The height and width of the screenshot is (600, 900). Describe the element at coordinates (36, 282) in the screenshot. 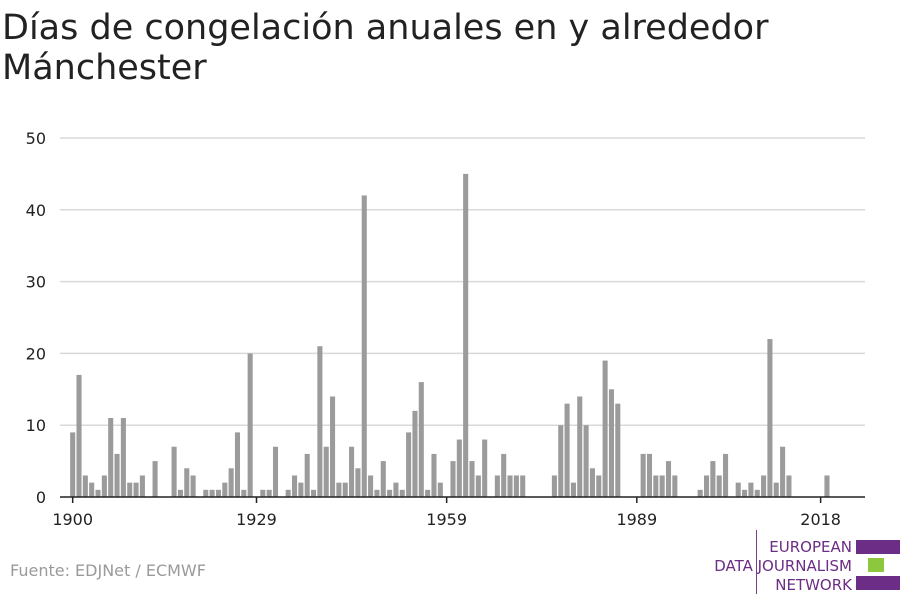

I see `y-tick-label: 30` at that location.